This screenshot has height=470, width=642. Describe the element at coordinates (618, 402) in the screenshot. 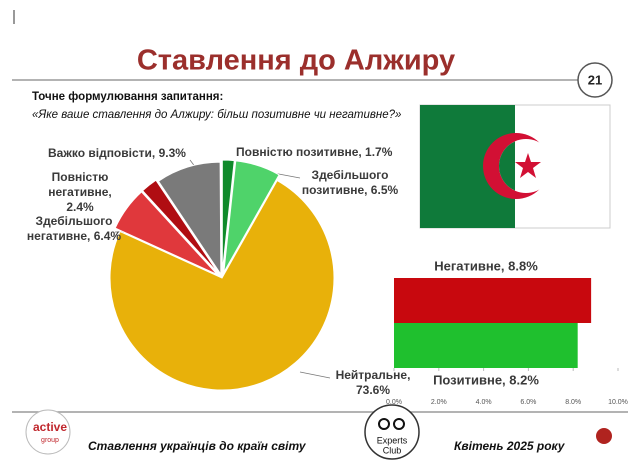

I see `x-tick-label: 10.0%` at that location.